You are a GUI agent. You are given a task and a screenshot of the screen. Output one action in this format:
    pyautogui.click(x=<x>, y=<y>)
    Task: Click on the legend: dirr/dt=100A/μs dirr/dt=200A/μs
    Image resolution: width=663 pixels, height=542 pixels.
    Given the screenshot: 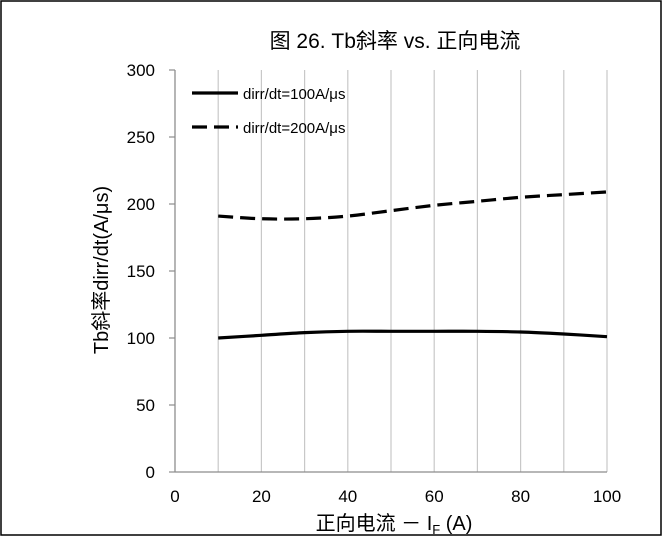 What is the action you would take?
    pyautogui.click(x=268, y=111)
    